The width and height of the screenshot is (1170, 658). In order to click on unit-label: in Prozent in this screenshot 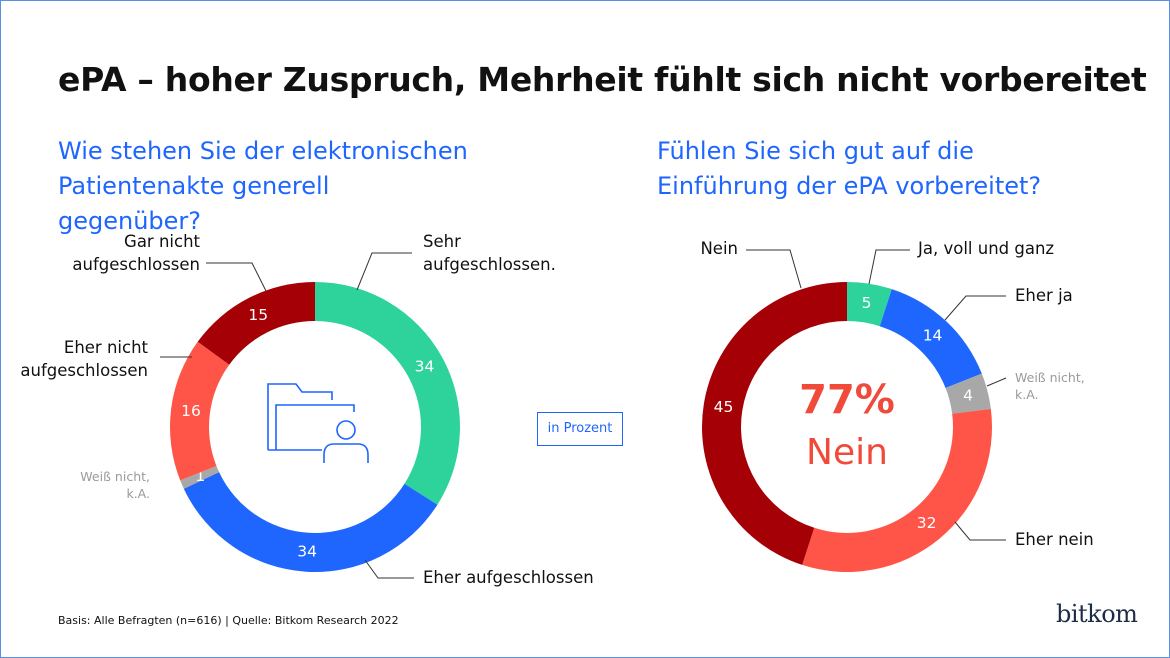, I will do `click(580, 429)`.